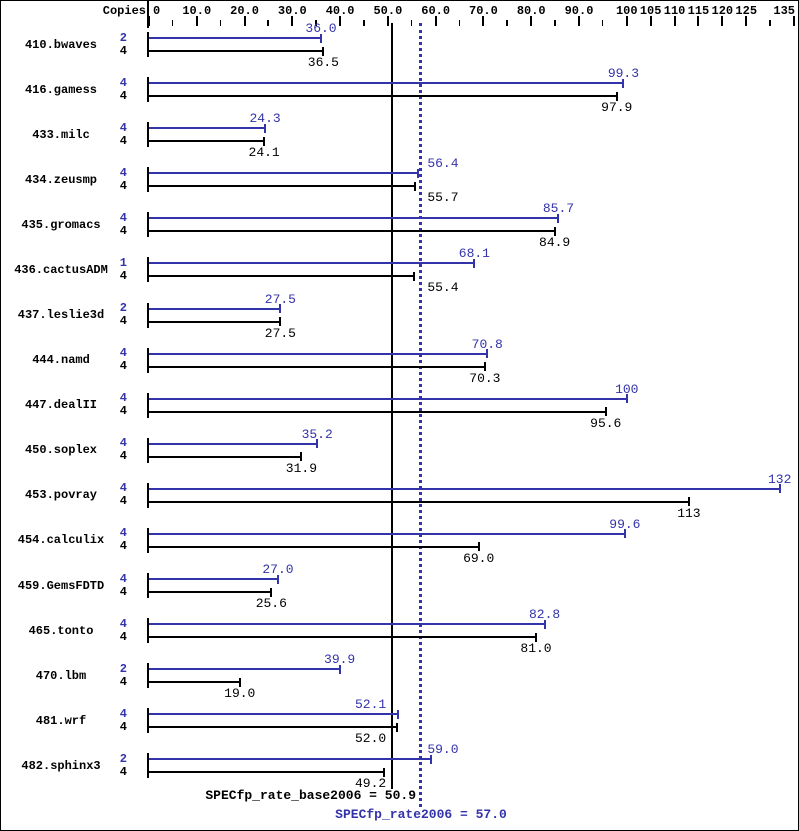 The image size is (799, 831). What do you see at coordinates (421, 814) in the screenshot?
I see `peak-mean-label: SPECfp_rate2006 = 57.0` at bounding box center [421, 814].